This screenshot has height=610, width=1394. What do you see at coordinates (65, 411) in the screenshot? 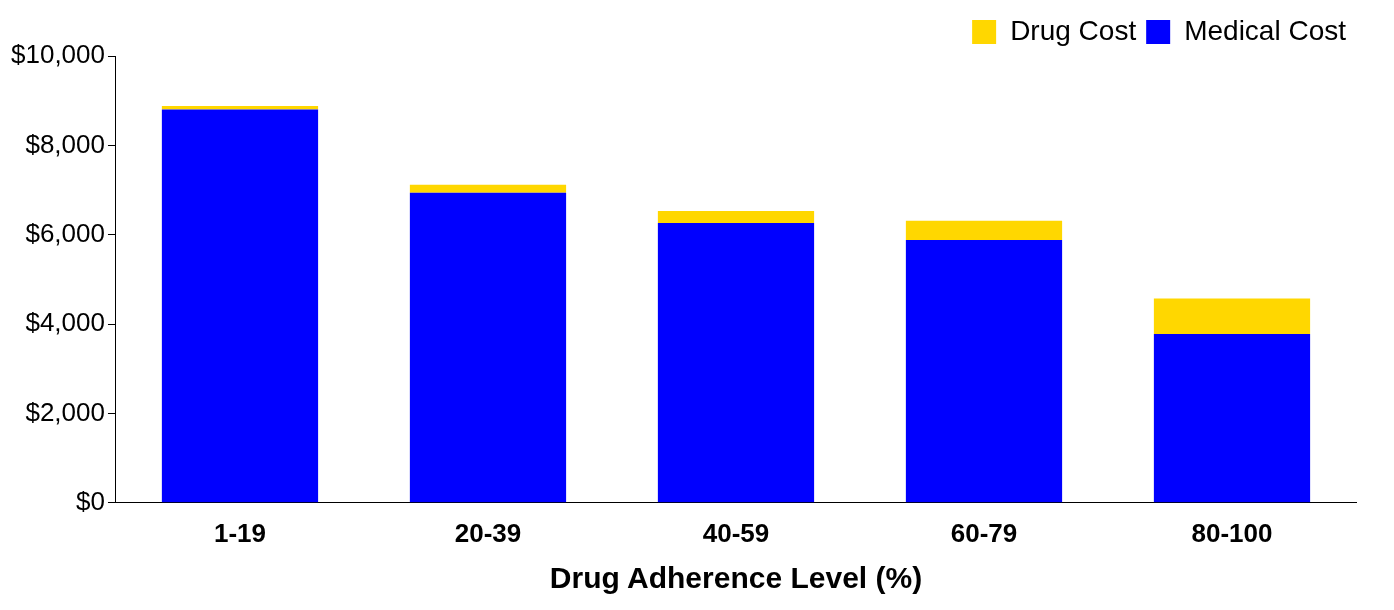
I see `y-tick-label: $2,000` at bounding box center [65, 411].